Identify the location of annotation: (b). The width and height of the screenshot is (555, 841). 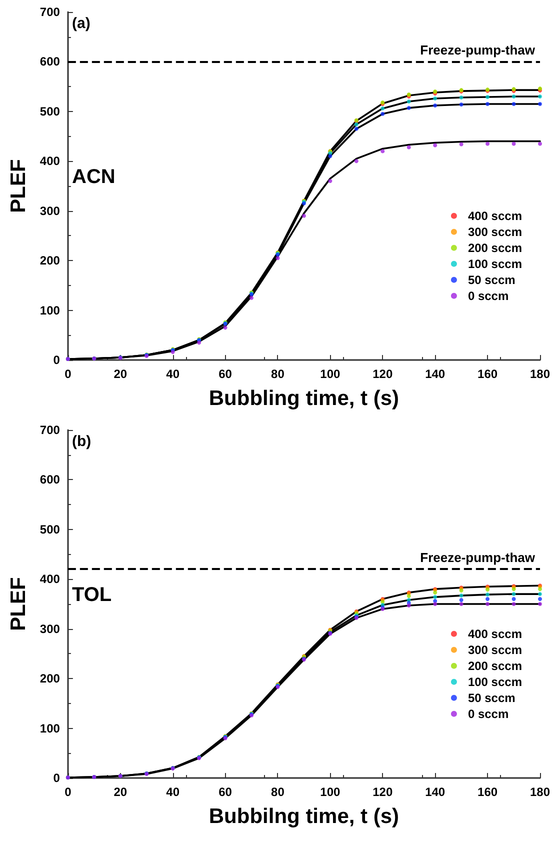
(82, 441).